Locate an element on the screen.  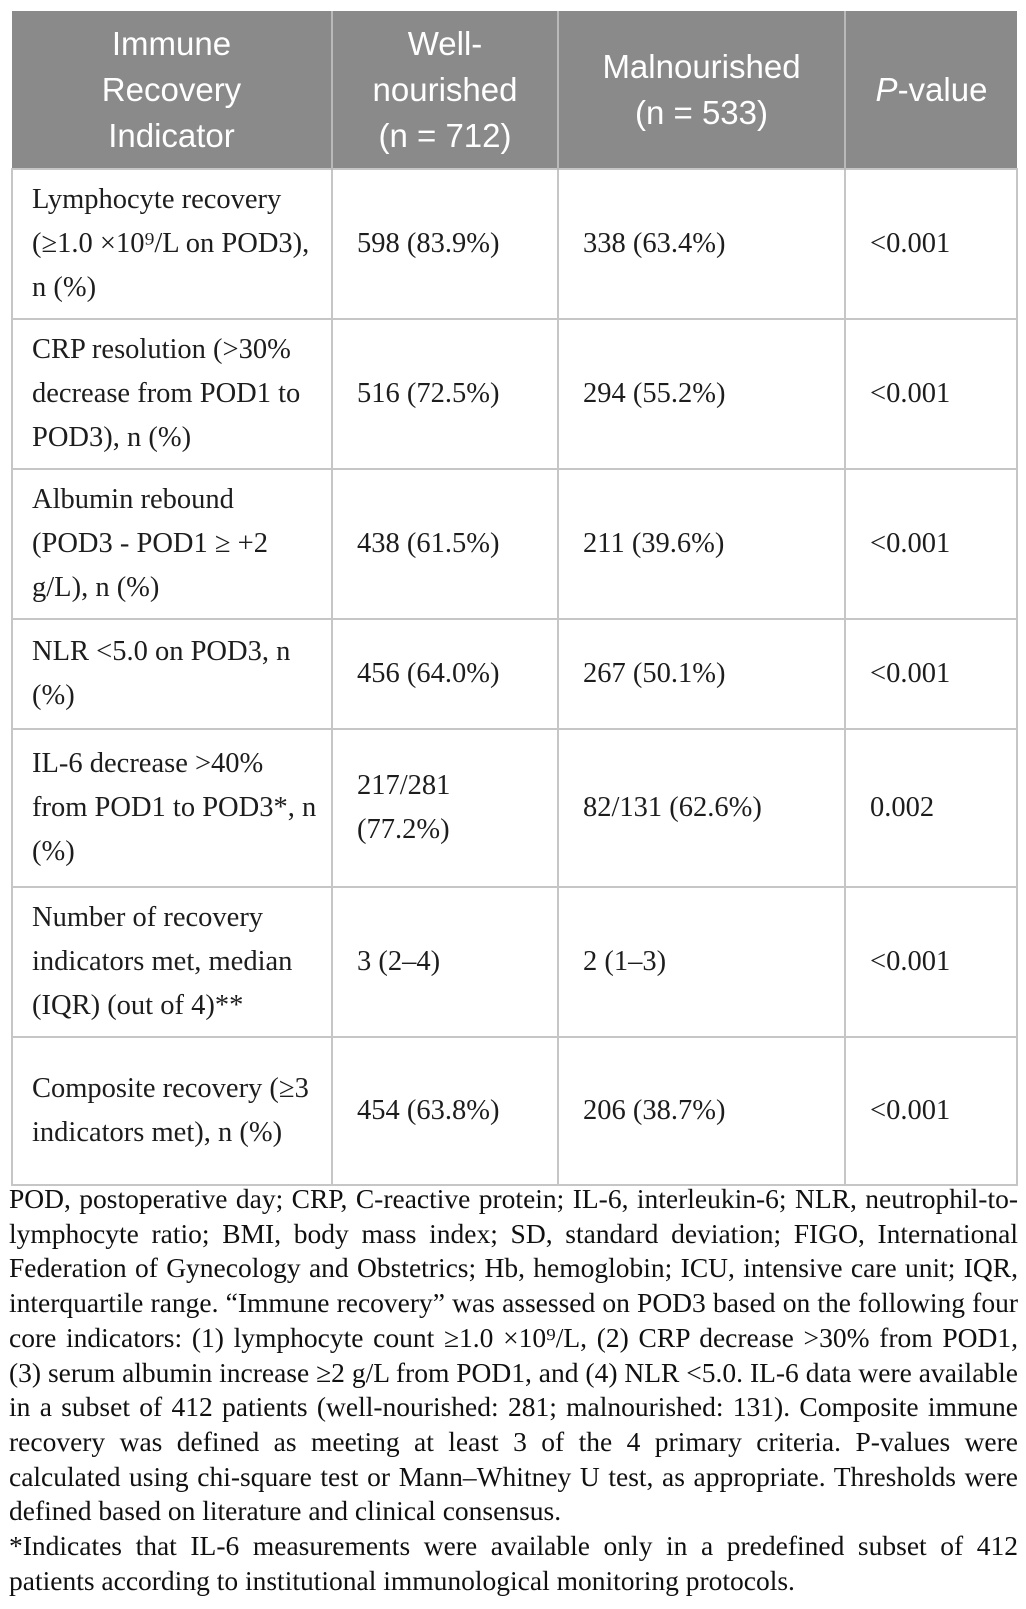
header-line: Immune is located at coordinates (171, 43).